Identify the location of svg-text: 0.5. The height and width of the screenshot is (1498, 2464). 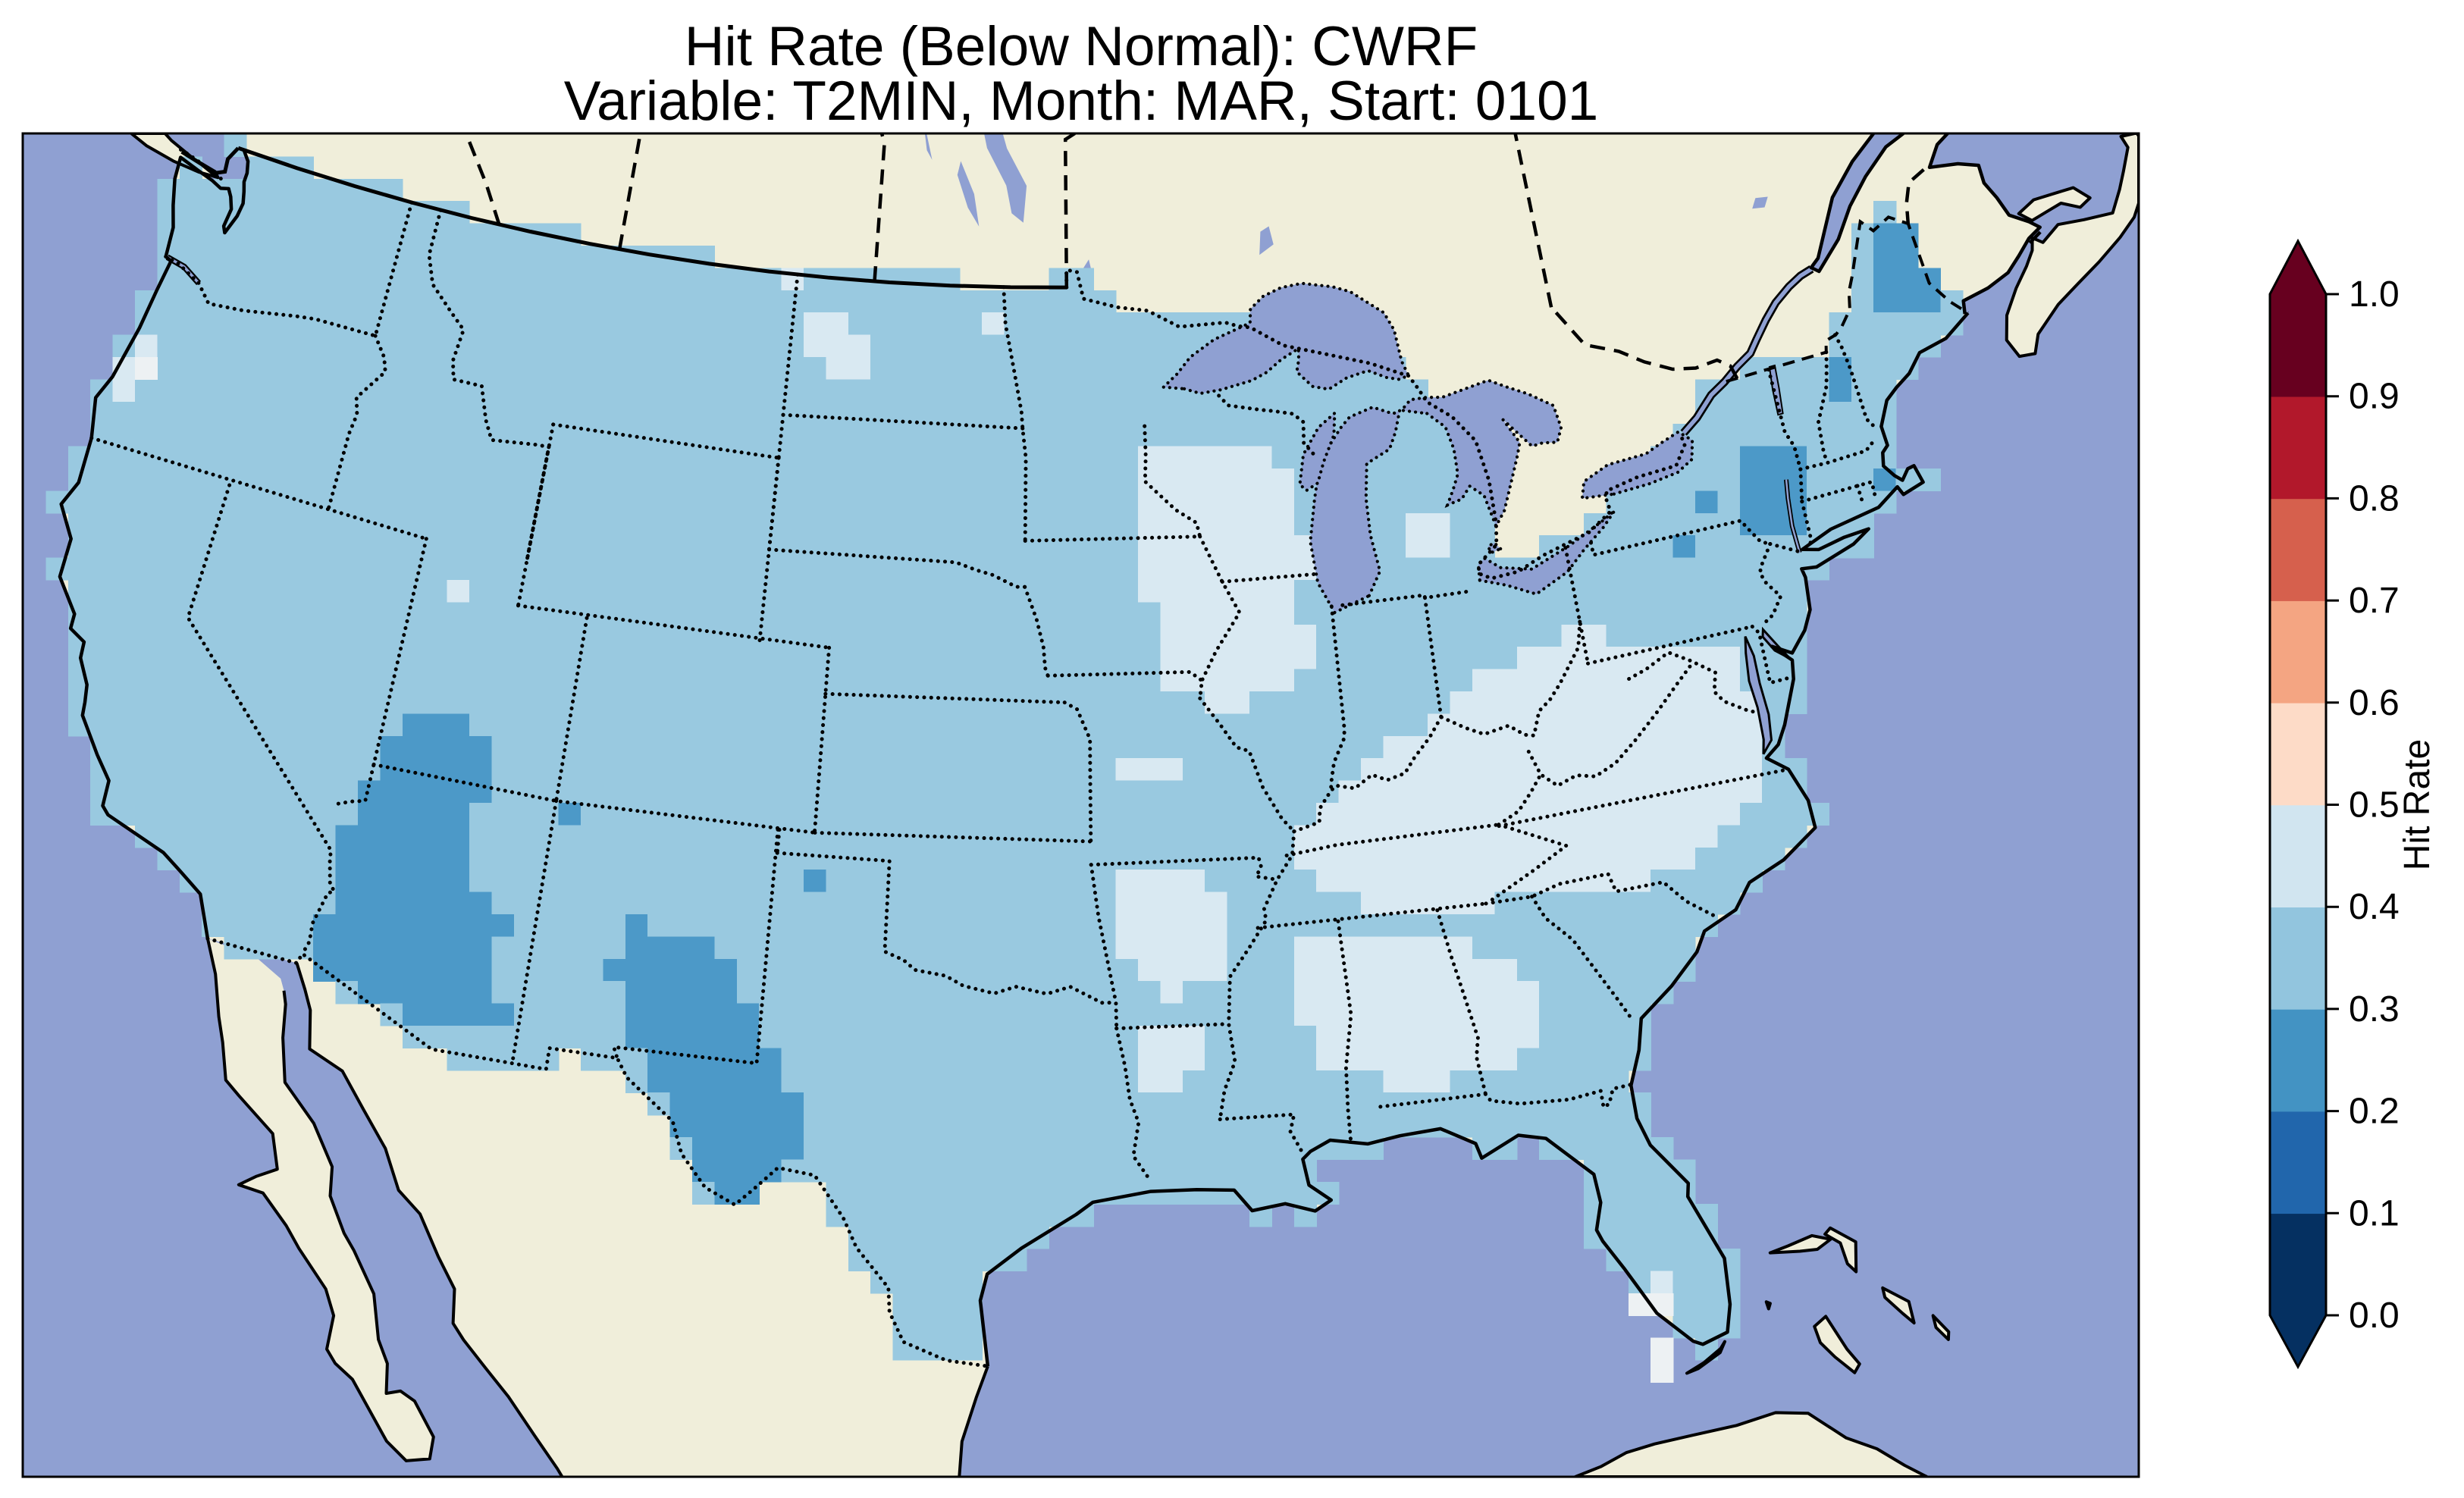
(2374, 805).